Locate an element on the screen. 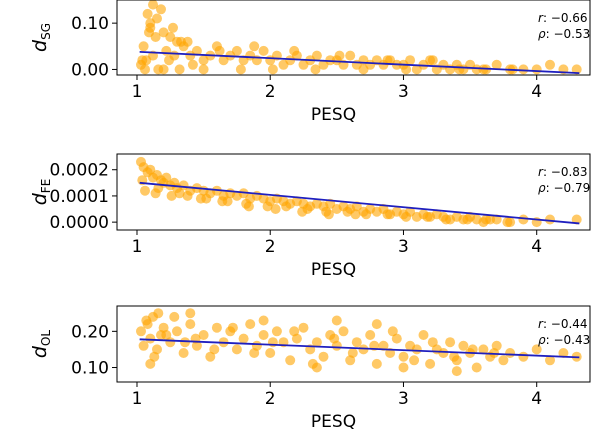 The height and width of the screenshot is (442, 601). x-tick-label: 1 is located at coordinates (137, 92).